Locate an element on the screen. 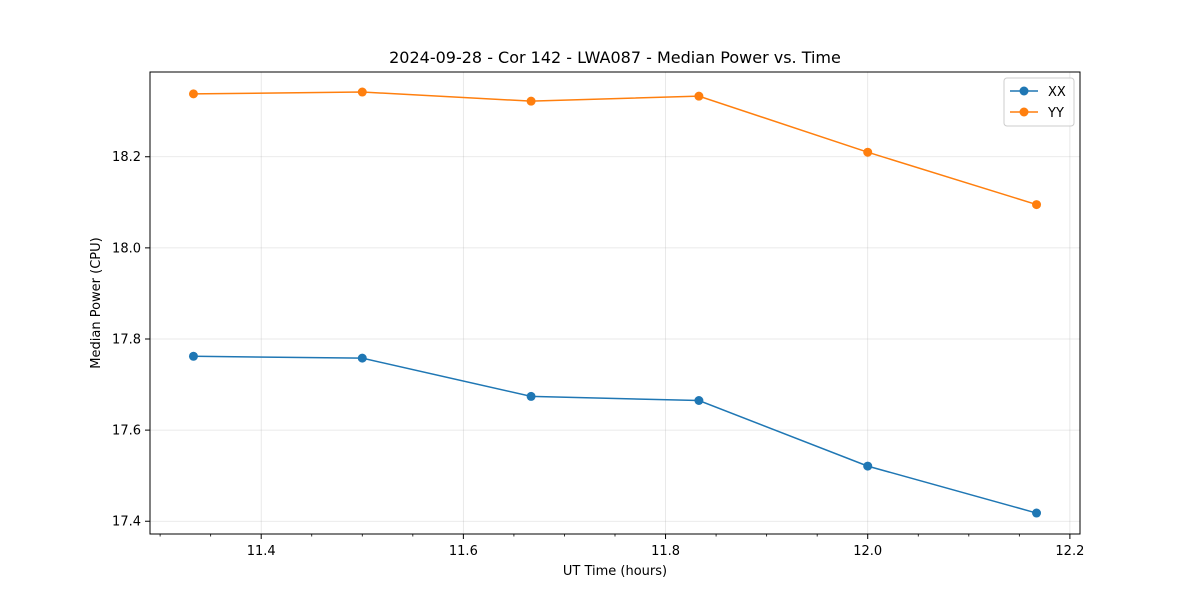  x-tick-label: 11.4 is located at coordinates (261, 551).